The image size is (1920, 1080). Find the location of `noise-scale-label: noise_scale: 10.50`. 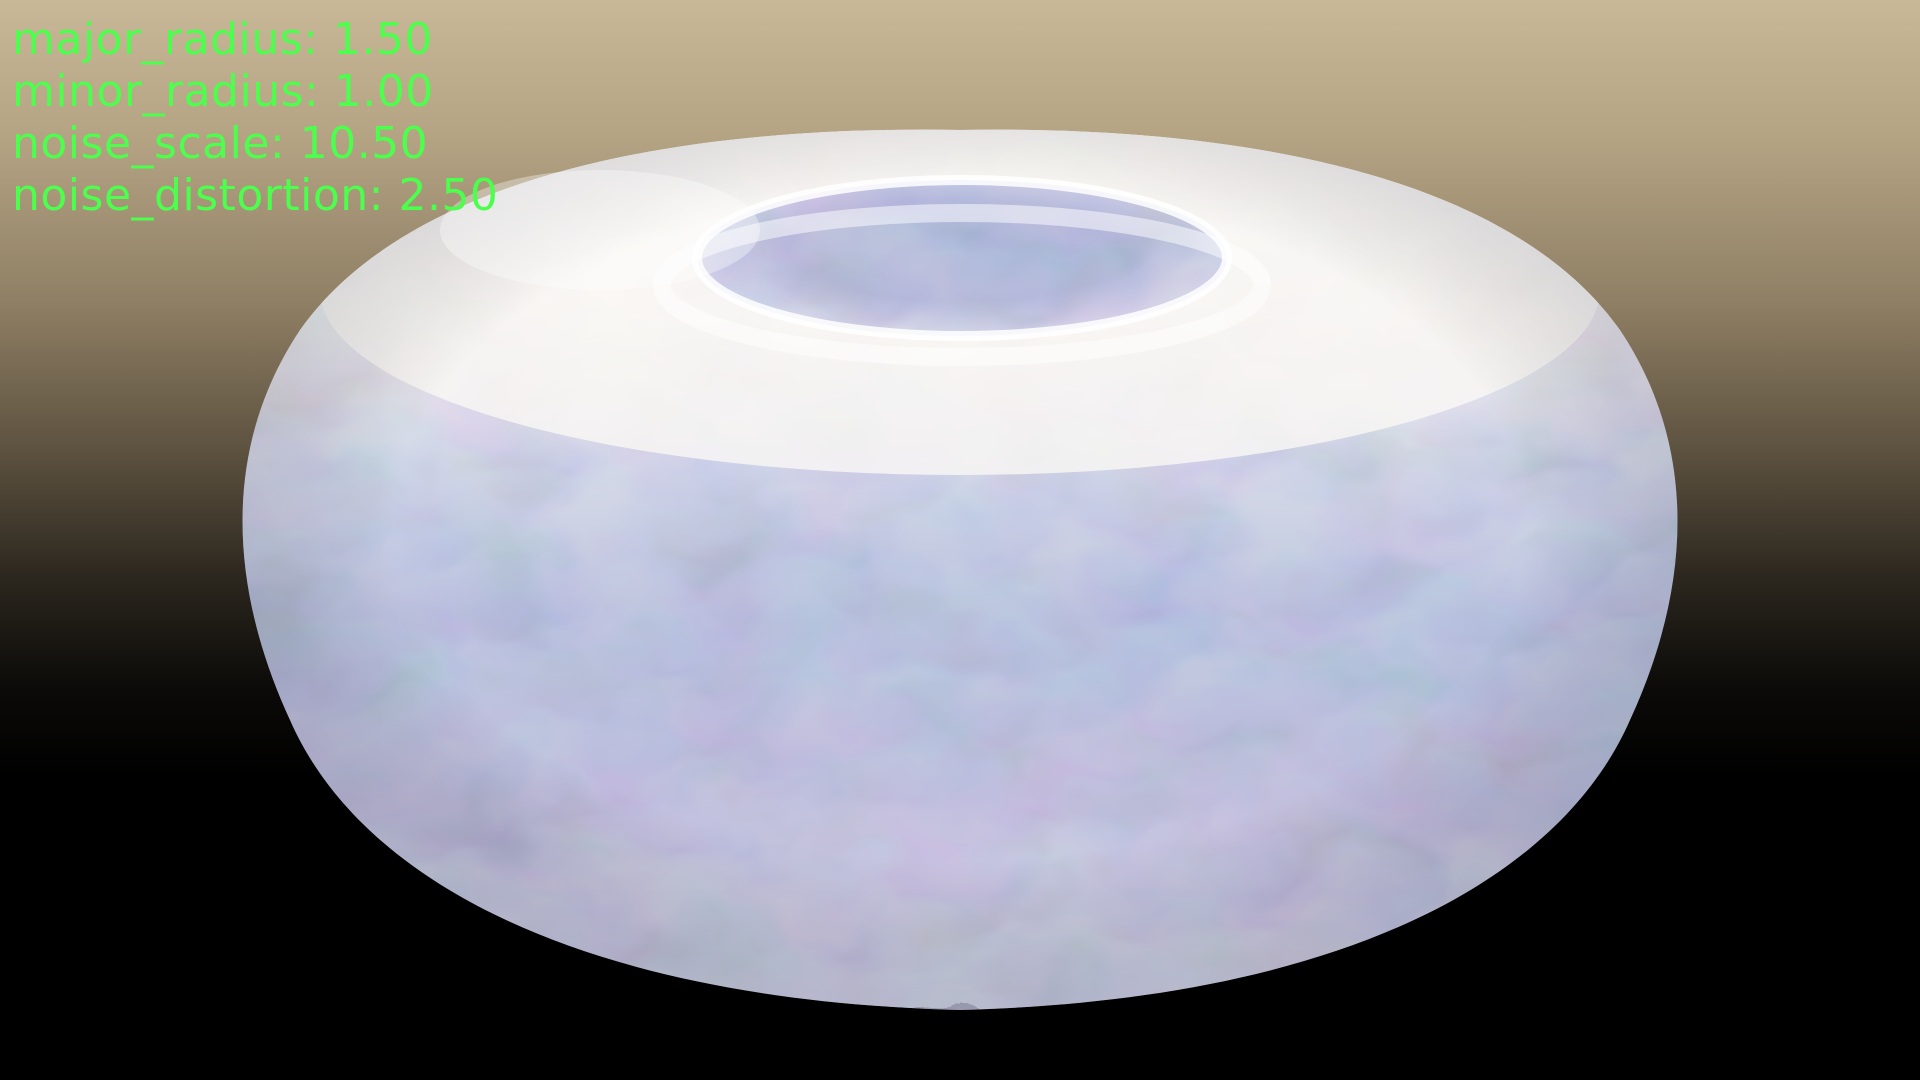

noise-scale-label: noise_scale: 10.50 is located at coordinates (220, 143).